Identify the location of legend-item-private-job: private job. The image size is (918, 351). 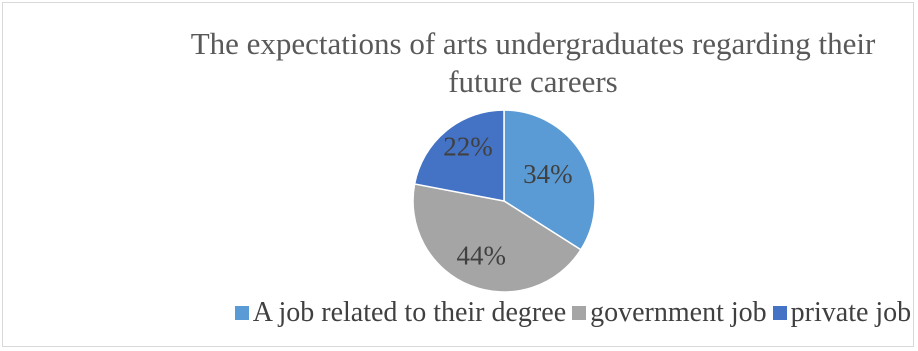
(842, 313).